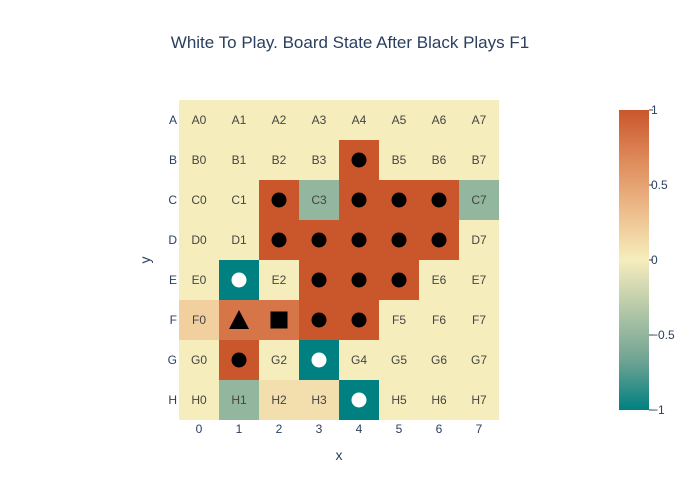  I want to click on x-tick-label: 4, so click(359, 429).